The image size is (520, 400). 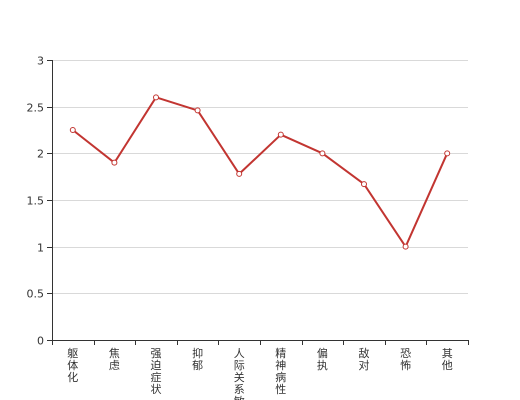 What do you see at coordinates (197, 359) in the screenshot?
I see `x-tick-label: 抑郁` at bounding box center [197, 359].